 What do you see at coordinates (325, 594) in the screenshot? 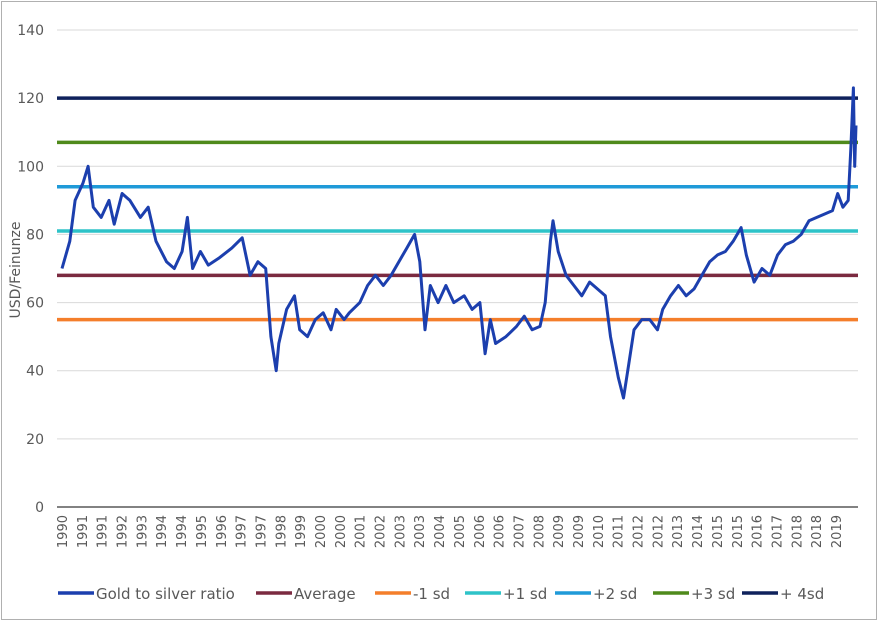
I see `legend-label: Average` at bounding box center [325, 594].